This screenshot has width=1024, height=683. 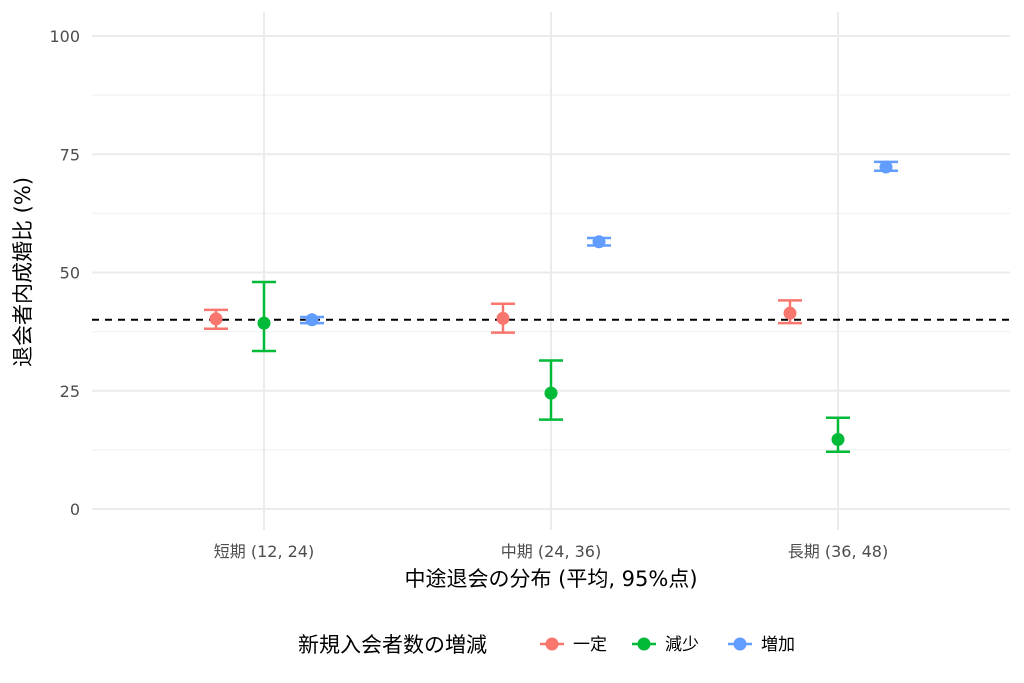 I want to click on x-axis-title: 中途退会の分布 (平均, 95%点), so click(x=550, y=579).